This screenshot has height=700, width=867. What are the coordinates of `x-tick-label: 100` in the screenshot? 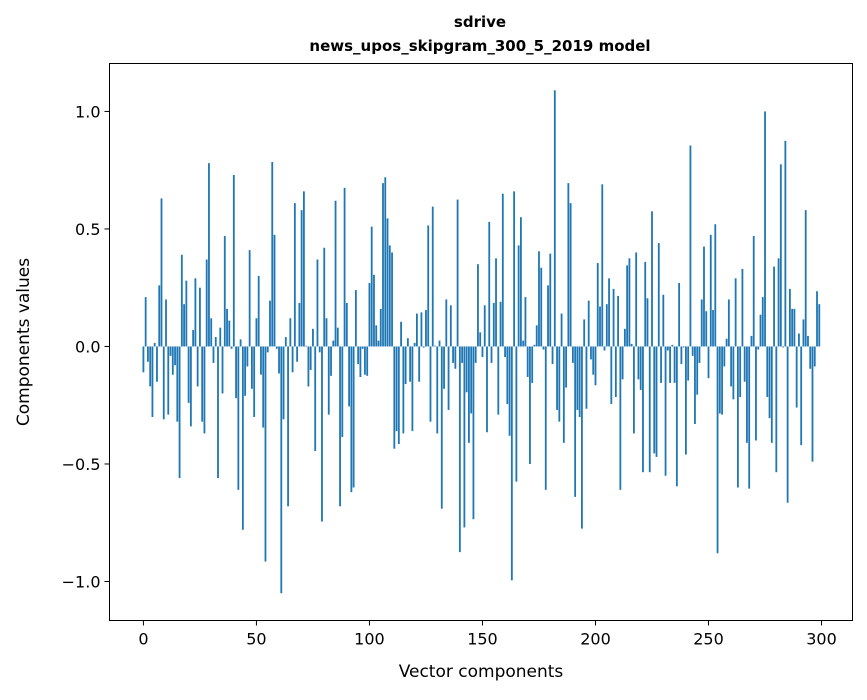 It's located at (369, 639).